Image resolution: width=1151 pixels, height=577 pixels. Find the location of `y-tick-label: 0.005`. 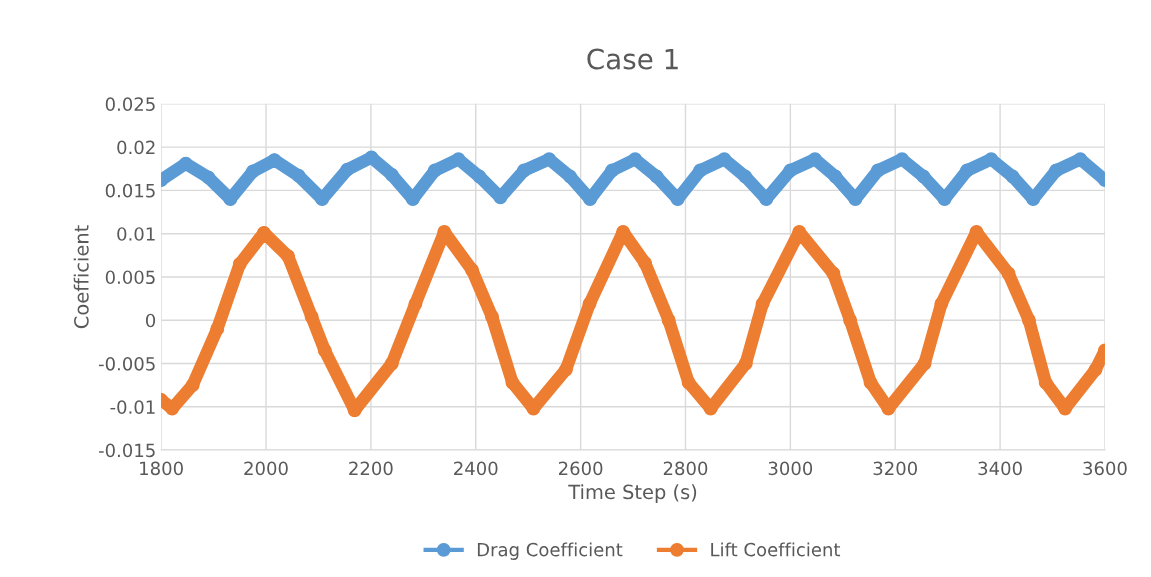

y-tick-label: 0.005 is located at coordinates (130, 277).